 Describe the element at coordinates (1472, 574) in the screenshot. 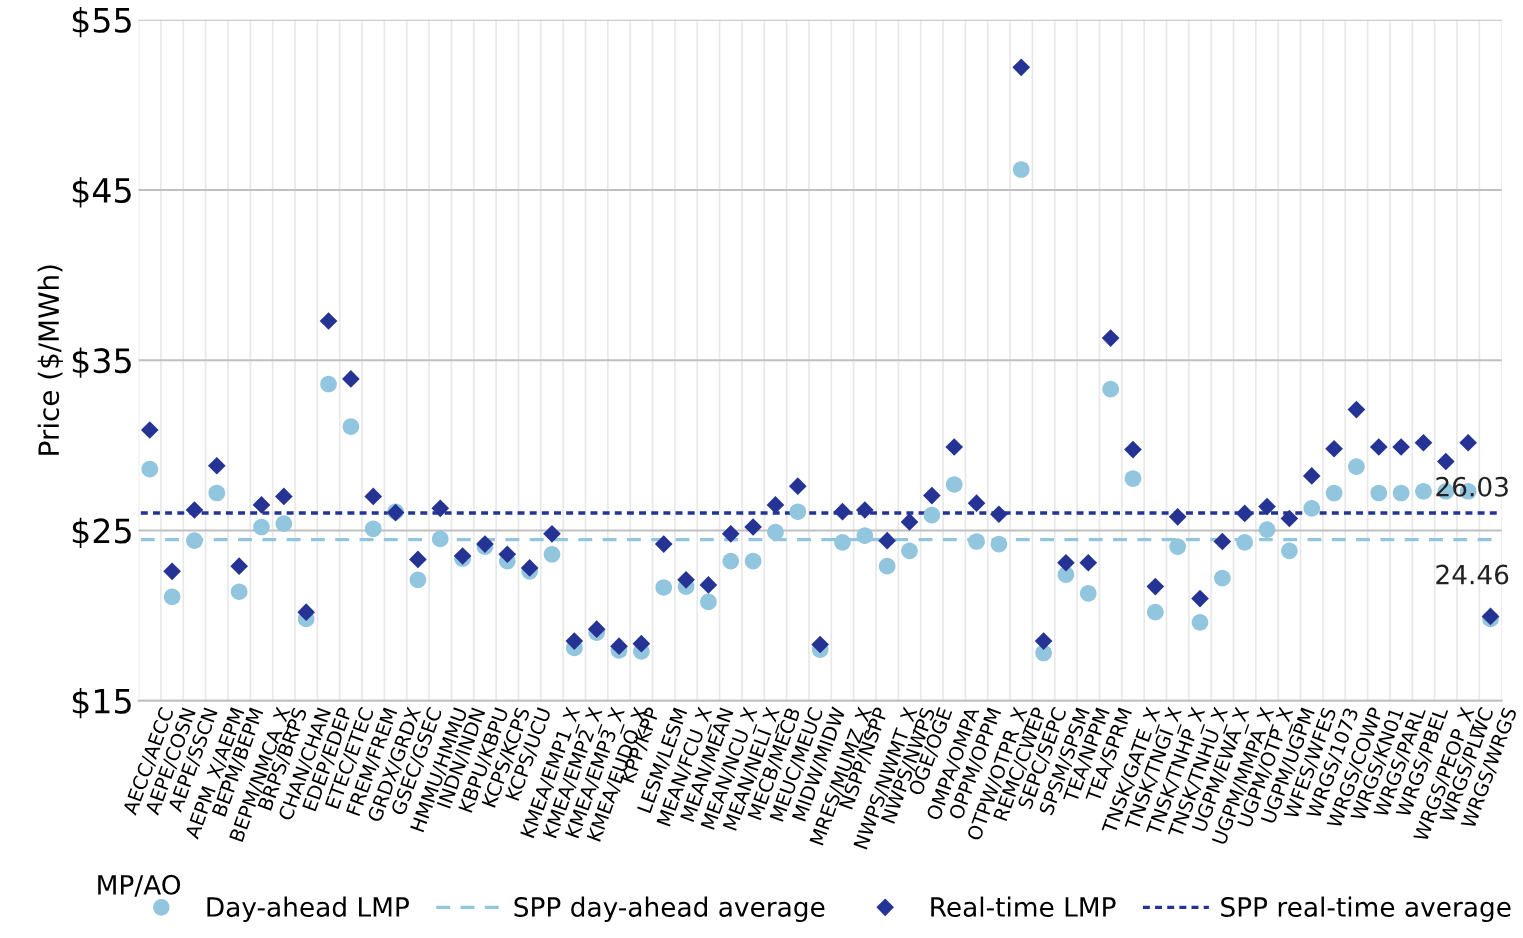

I see `annotation: 24.46` at that location.